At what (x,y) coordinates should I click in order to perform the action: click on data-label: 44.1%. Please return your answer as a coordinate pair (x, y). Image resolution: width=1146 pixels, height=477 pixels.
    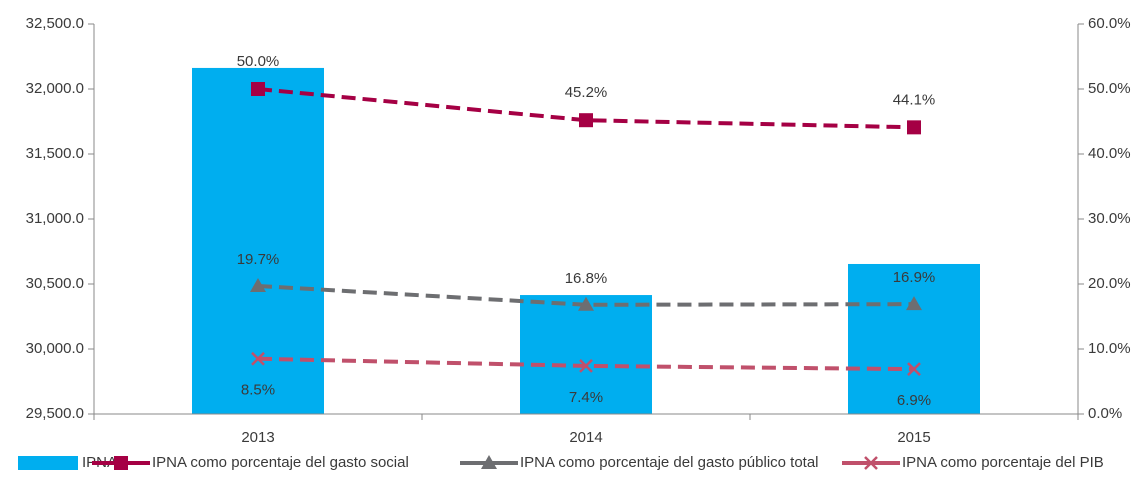
    Looking at the image, I should click on (914, 99).